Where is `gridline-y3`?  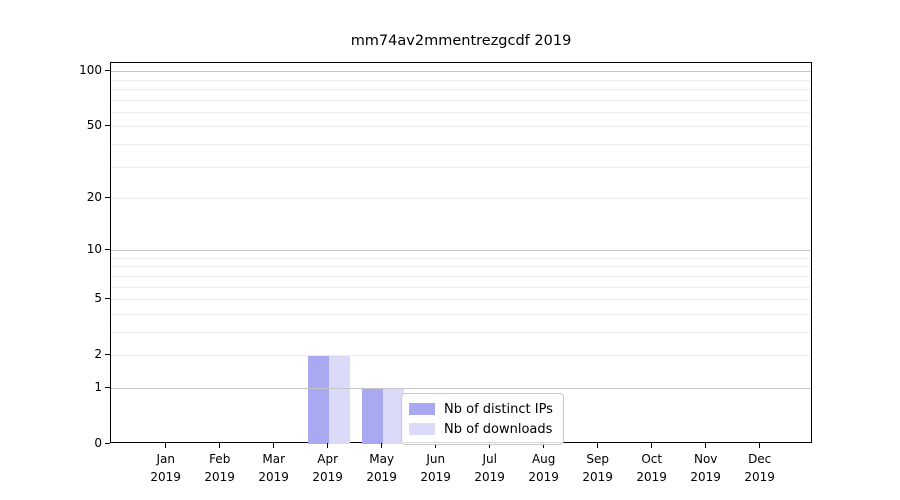
gridline-y3 is located at coordinates (461, 332).